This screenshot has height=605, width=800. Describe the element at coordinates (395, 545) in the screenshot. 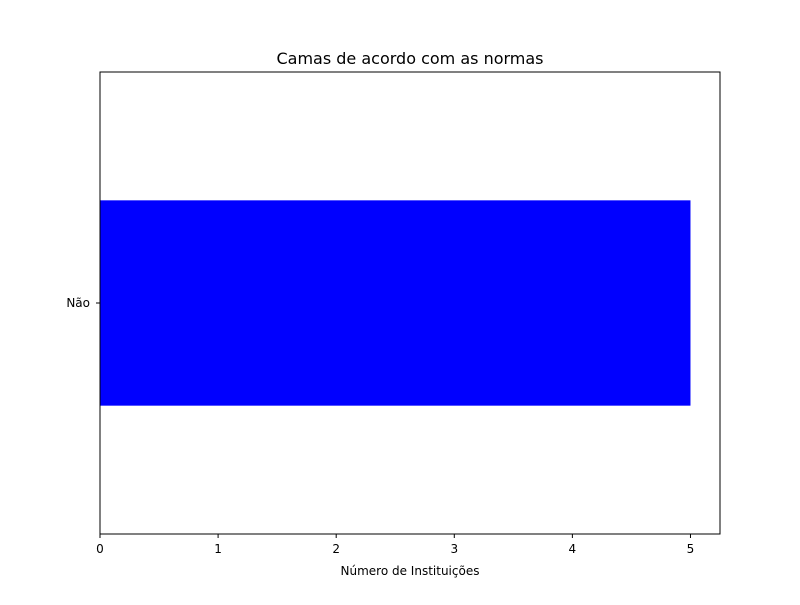

I see `x-axis: 0 1 2 3 4 5` at that location.